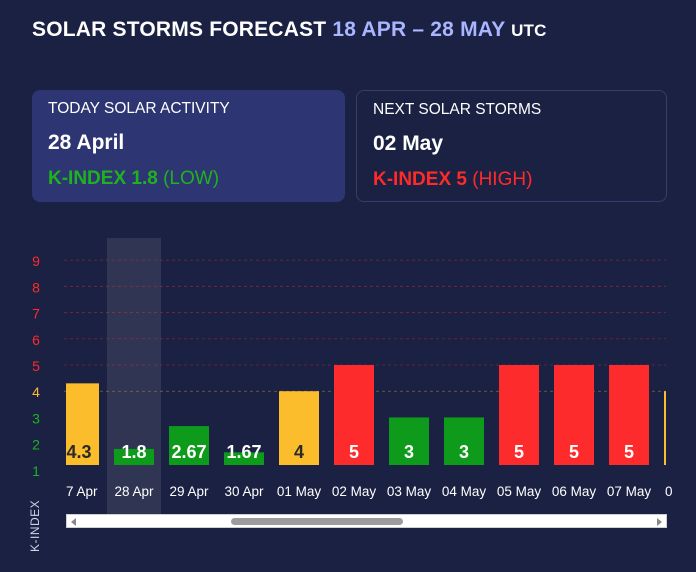 This screenshot has height=572, width=696. I want to click on title-text: SOLAR STORMS FORECAST, so click(179, 29).